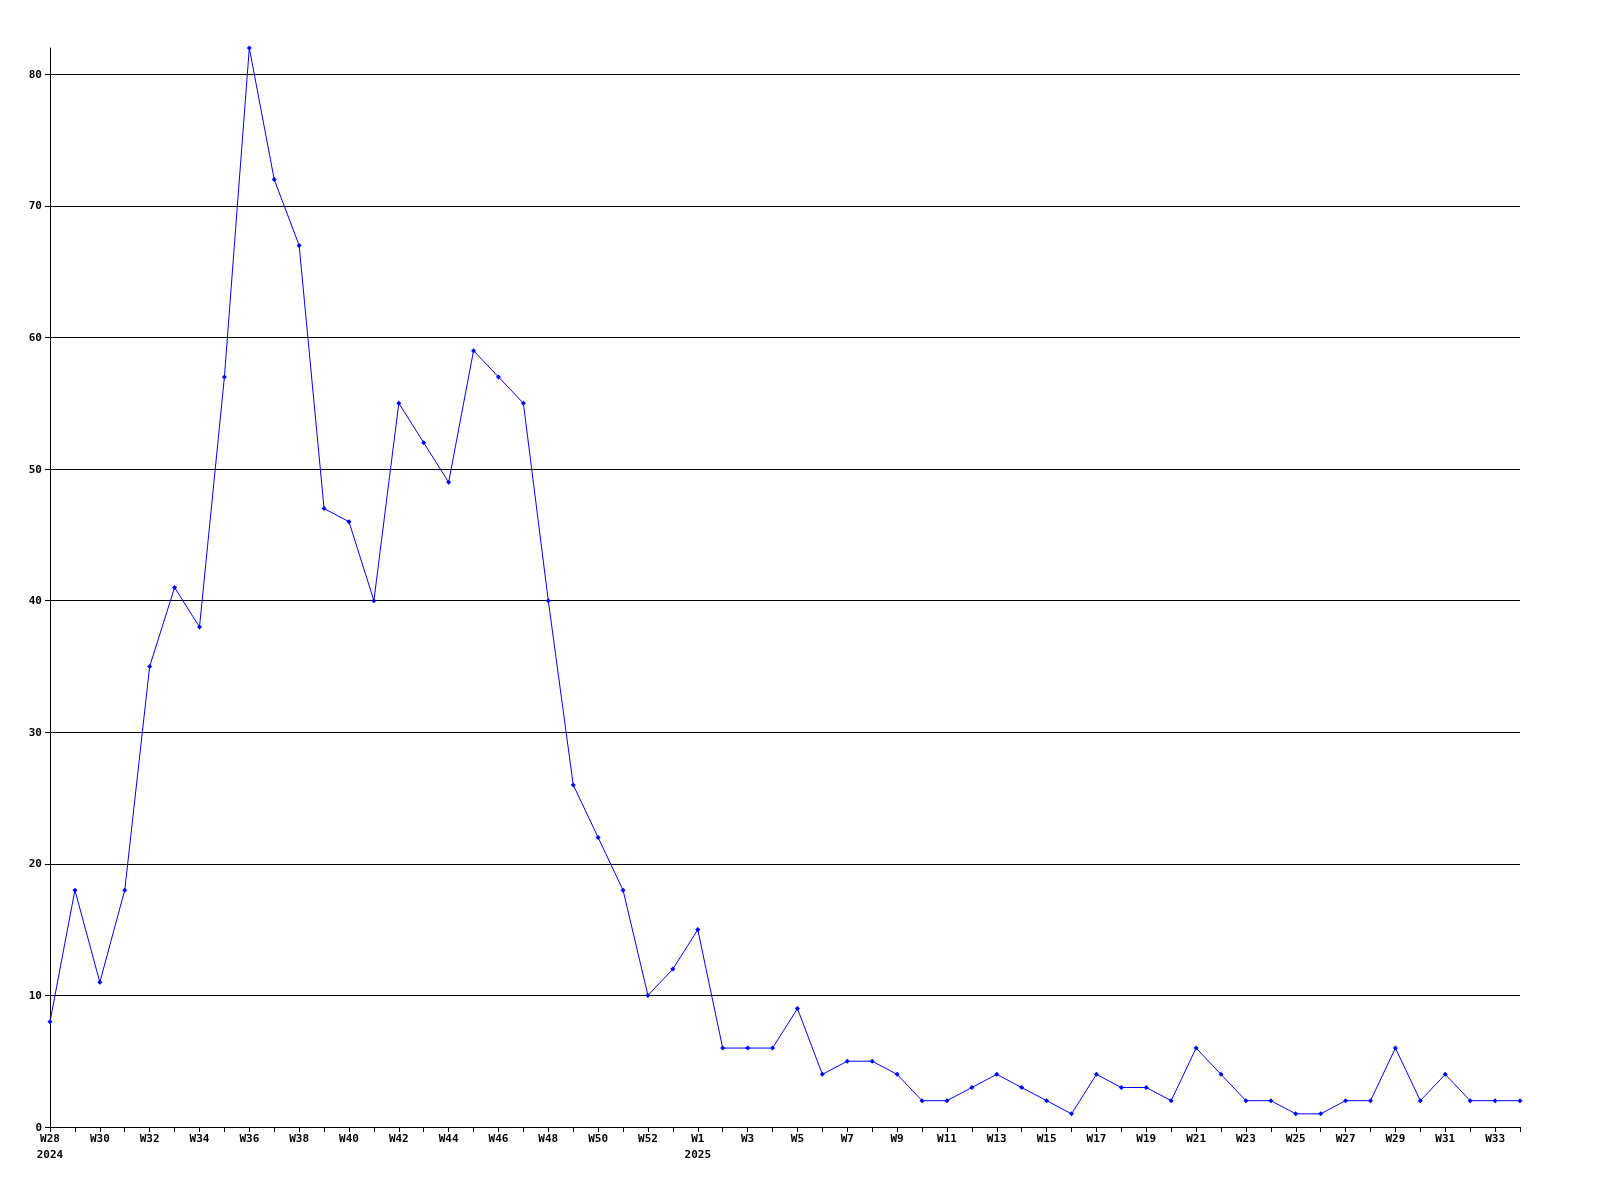 Image resolution: width=1600 pixels, height=1200 pixels. Describe the element at coordinates (1146, 1138) in the screenshot. I see `x-tick-label: W19` at that location.